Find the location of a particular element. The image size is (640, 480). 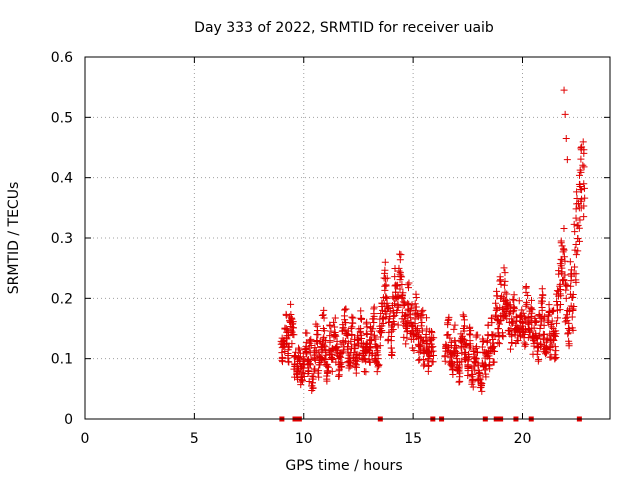

outlier-point is located at coordinates (564, 90).